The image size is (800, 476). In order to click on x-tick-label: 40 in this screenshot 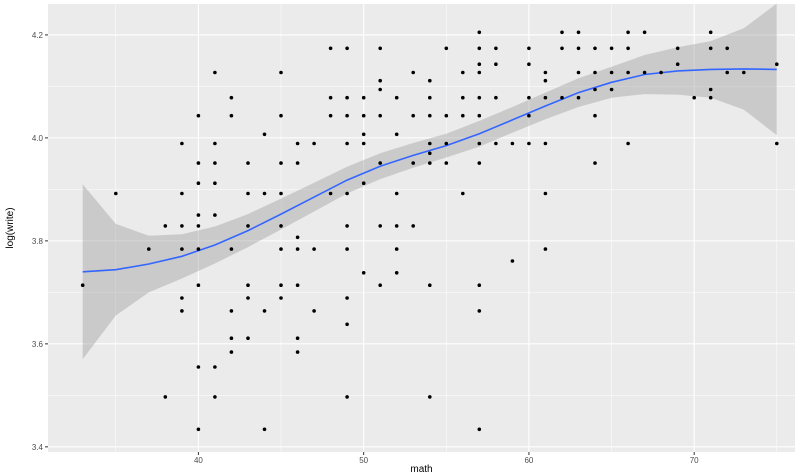, I will do `click(198, 460)`.